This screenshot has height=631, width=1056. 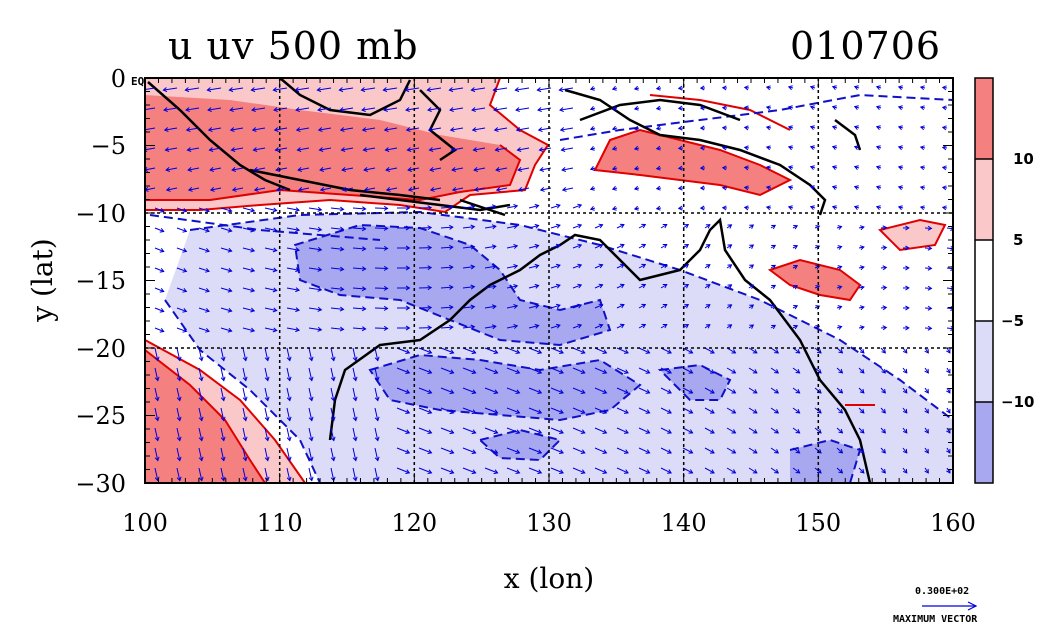 I want to click on x-tick-100: 100, so click(x=145, y=523).